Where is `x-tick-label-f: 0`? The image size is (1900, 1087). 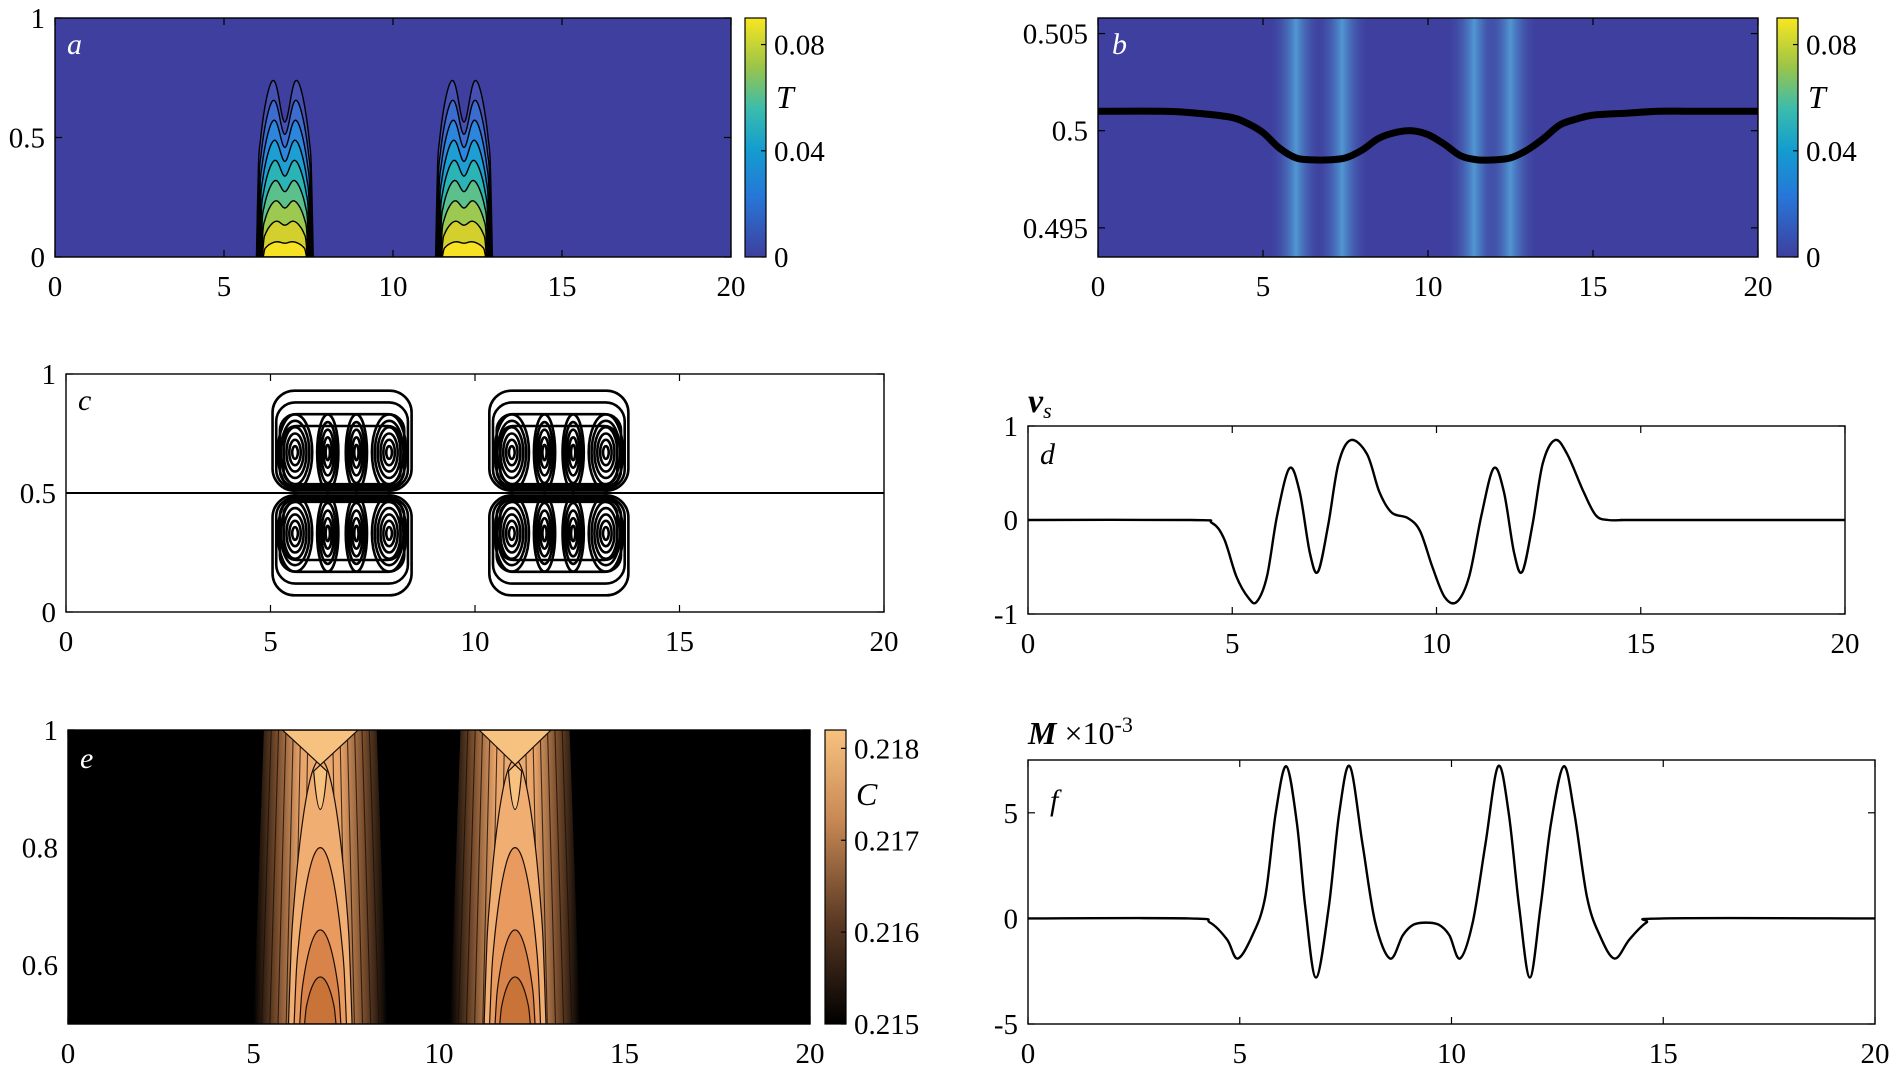
x-tick-label-f: 0 is located at coordinates (1028, 1054).